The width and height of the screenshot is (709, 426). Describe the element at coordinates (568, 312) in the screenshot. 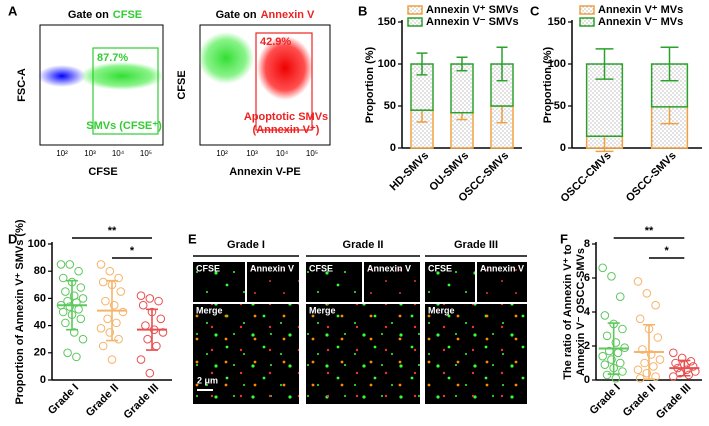

I see `y-axis-label: The ratio of Annexin V⁺ to` at that location.